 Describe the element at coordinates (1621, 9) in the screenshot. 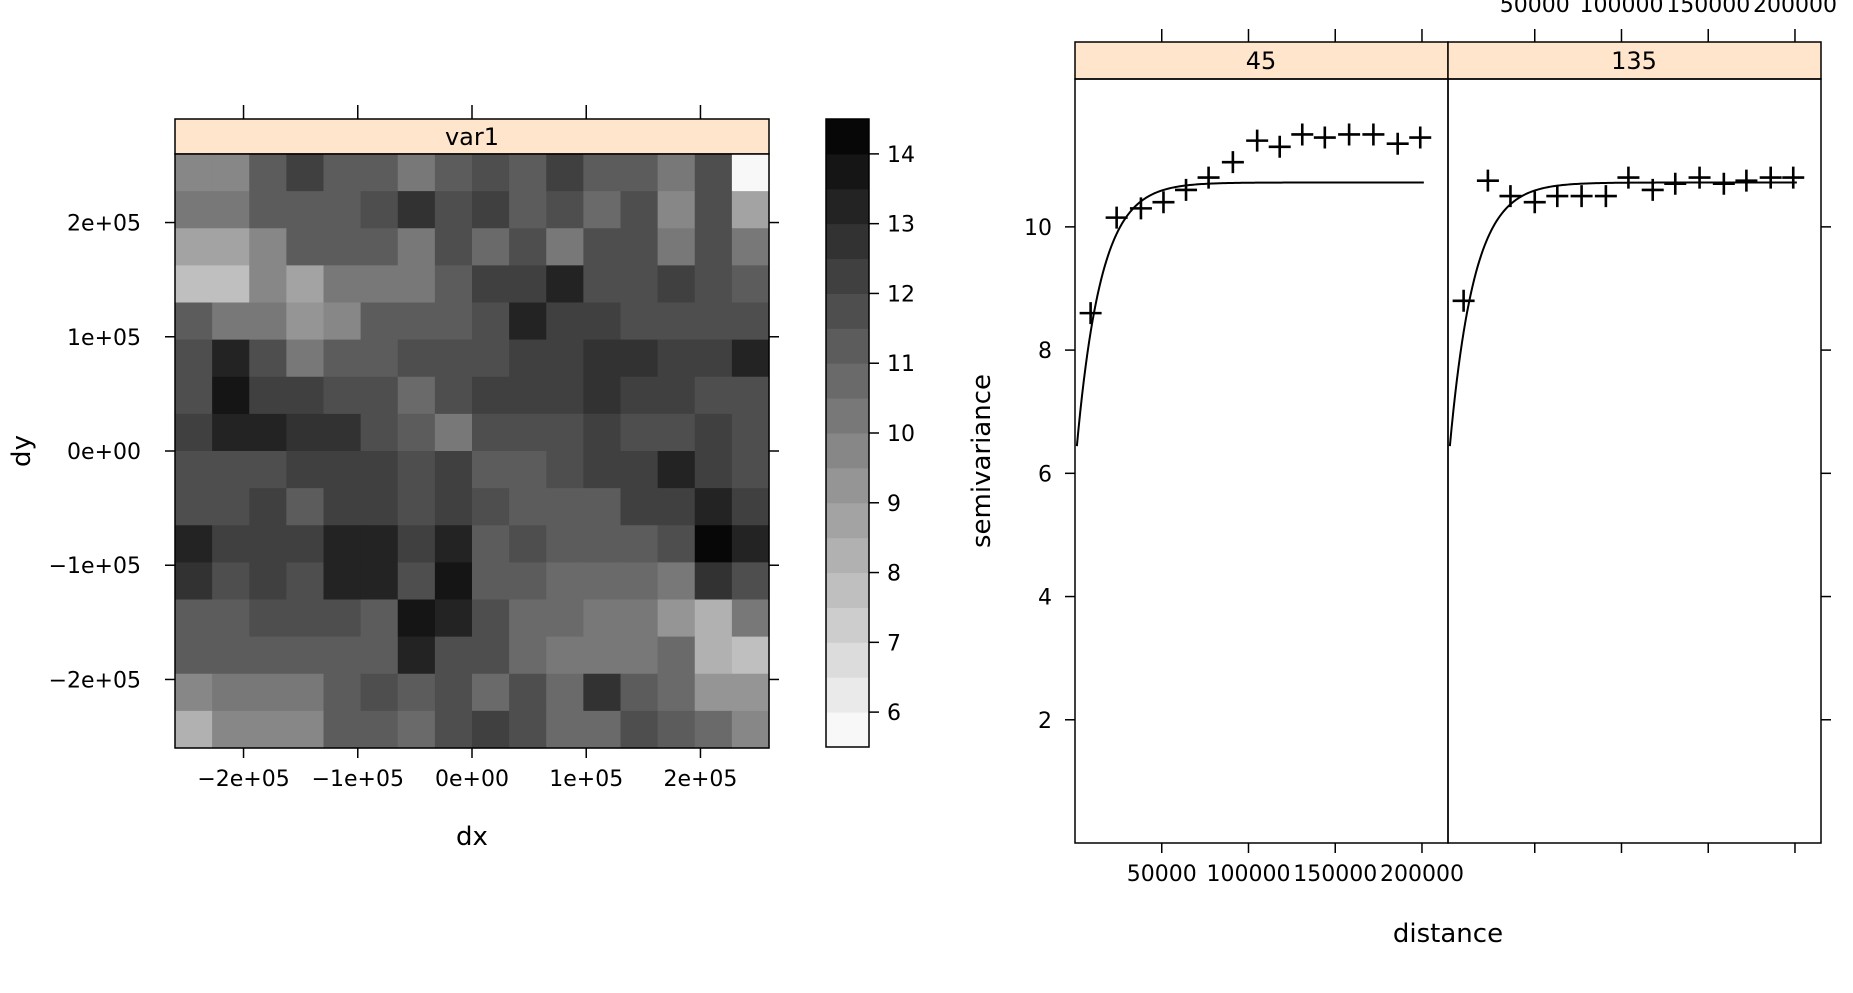

I see `variogram-x-tick-label-top: 100000` at that location.